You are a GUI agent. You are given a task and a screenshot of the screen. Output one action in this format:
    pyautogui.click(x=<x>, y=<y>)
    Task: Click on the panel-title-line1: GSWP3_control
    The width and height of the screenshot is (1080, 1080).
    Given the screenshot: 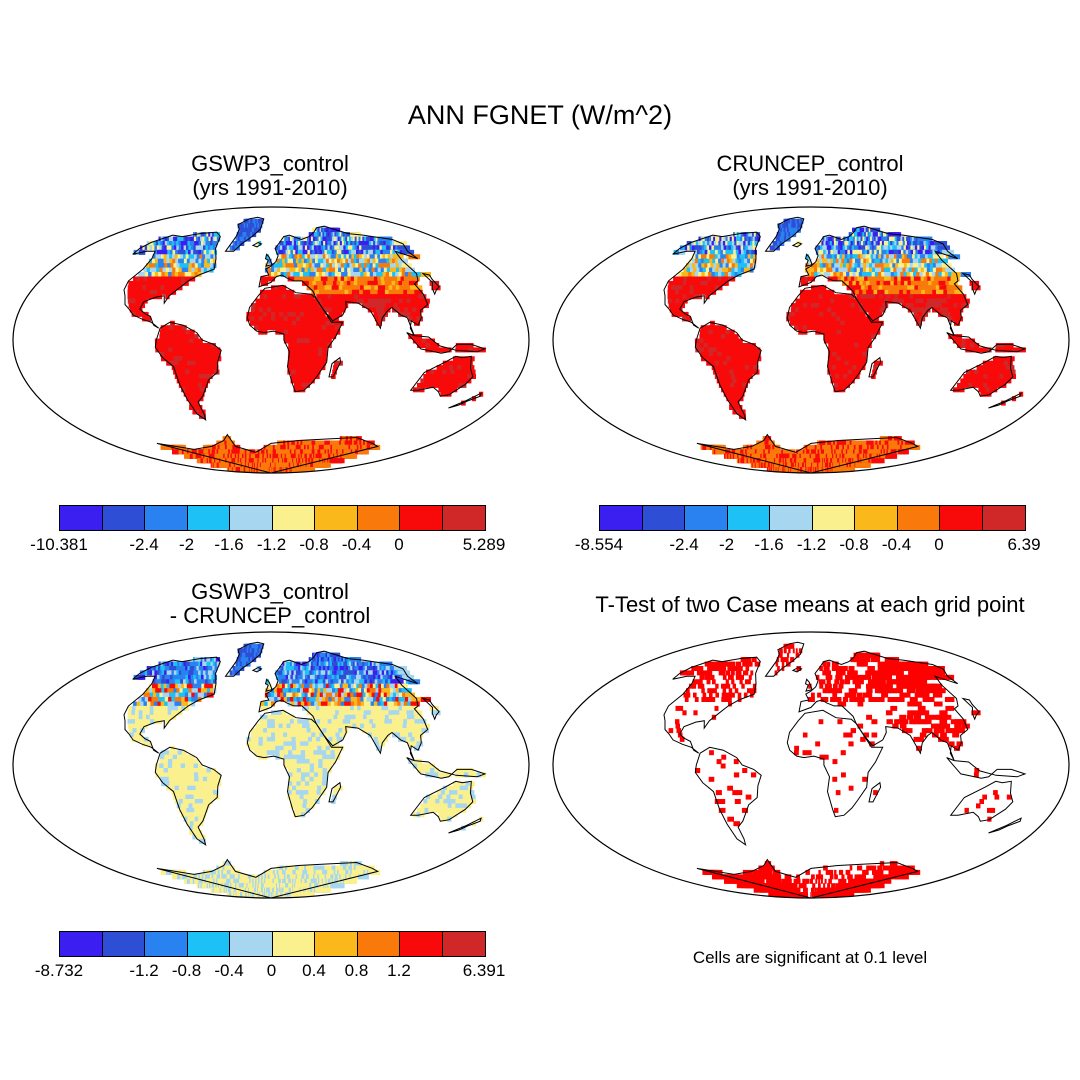 What is the action you would take?
    pyautogui.click(x=270, y=163)
    